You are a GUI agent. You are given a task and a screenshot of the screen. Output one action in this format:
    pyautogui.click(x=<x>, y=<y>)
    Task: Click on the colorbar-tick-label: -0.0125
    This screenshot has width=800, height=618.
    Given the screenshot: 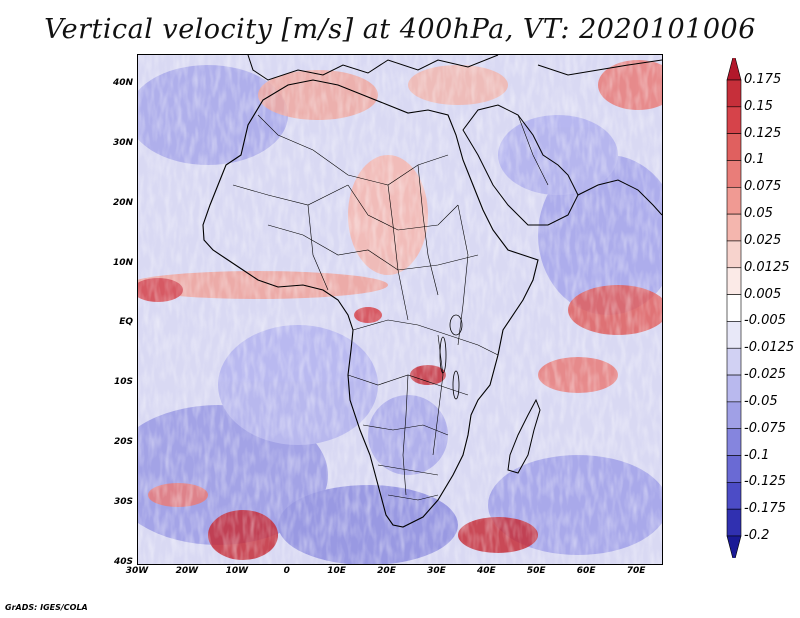 What is the action you would take?
    pyautogui.click(x=769, y=348)
    